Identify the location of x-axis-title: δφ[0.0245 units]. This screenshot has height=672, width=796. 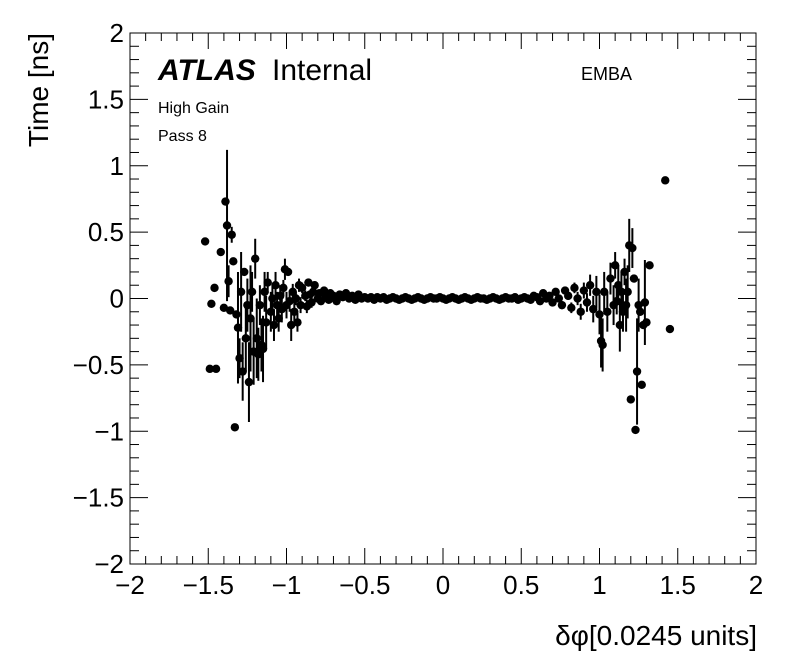
(656, 635).